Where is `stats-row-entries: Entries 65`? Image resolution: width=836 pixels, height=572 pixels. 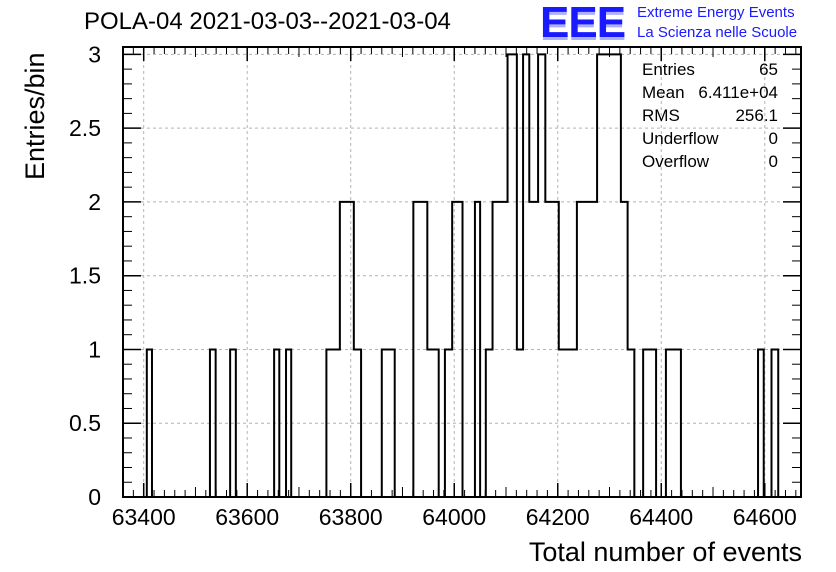 stats-row-entries: Entries 65 is located at coordinates (710, 71).